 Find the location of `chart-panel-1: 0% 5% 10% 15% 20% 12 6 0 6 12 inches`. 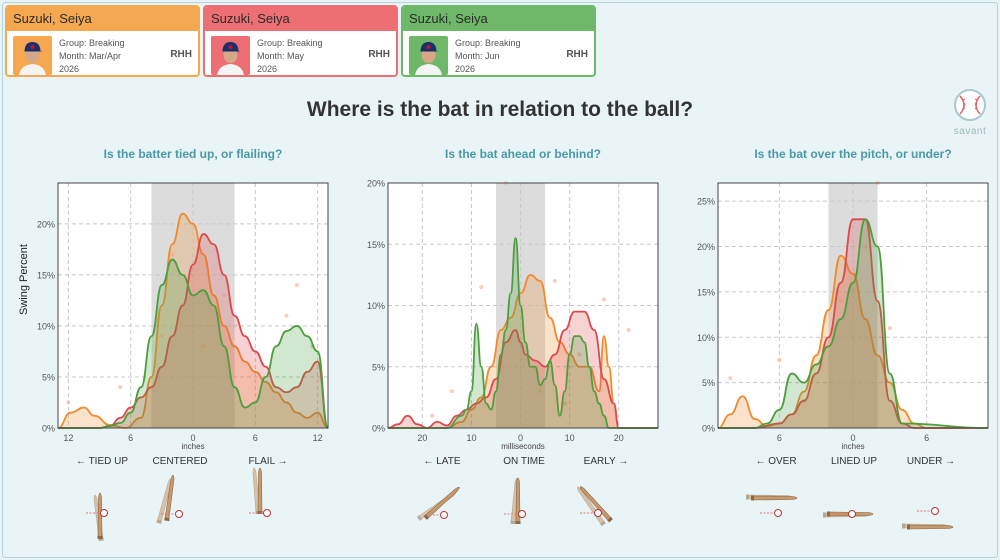

chart-panel-1: 0% 5% 10% 15% 20% 12 6 0 6 12 inches is located at coordinates (183, 316).